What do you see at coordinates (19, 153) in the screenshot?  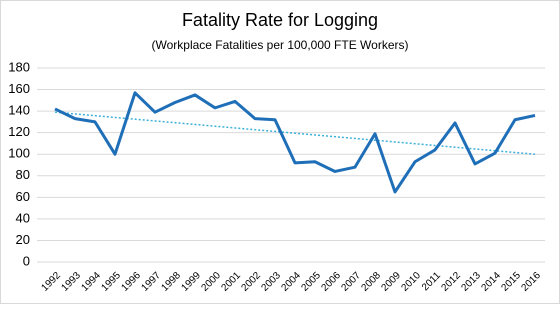 I see `y-tick-label: 100` at bounding box center [19, 153].